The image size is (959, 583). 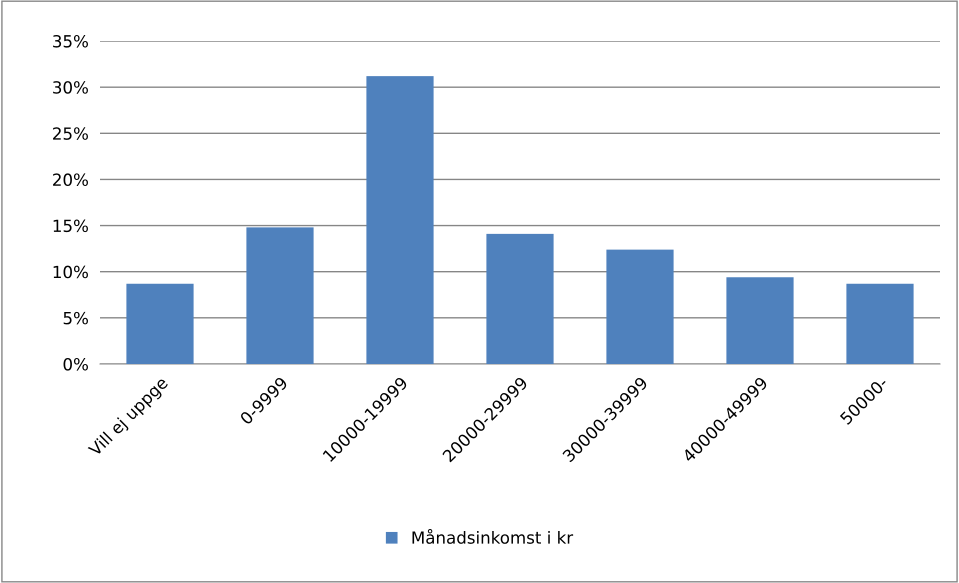 What do you see at coordinates (76, 364) in the screenshot?
I see `y-tick-label: 0%` at bounding box center [76, 364].